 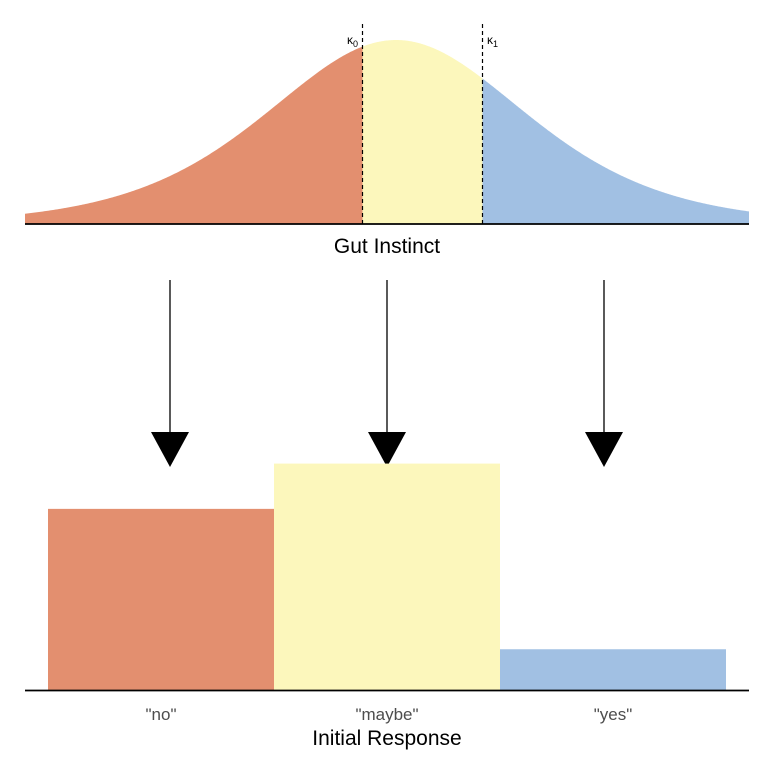 What do you see at coordinates (613, 669) in the screenshot?
I see `bar-yes` at bounding box center [613, 669].